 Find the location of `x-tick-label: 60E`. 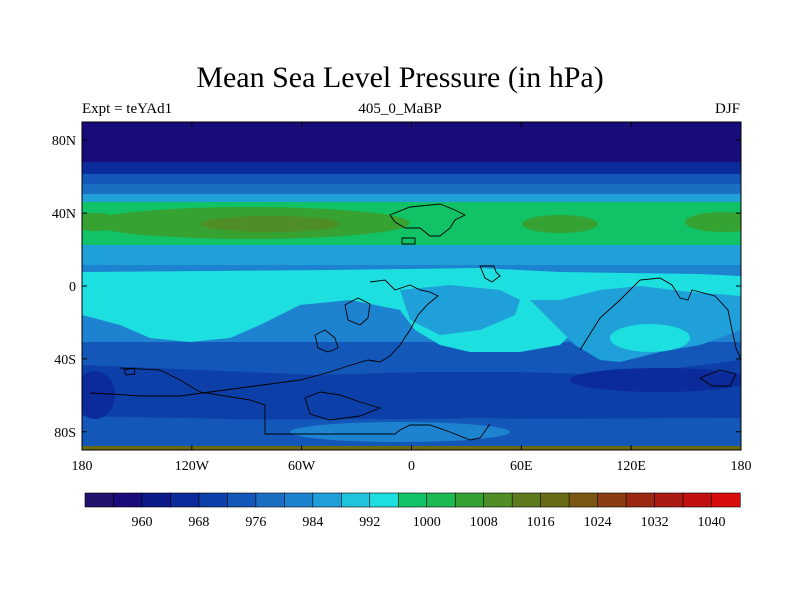

x-tick-label: 60E is located at coordinates (521, 466).